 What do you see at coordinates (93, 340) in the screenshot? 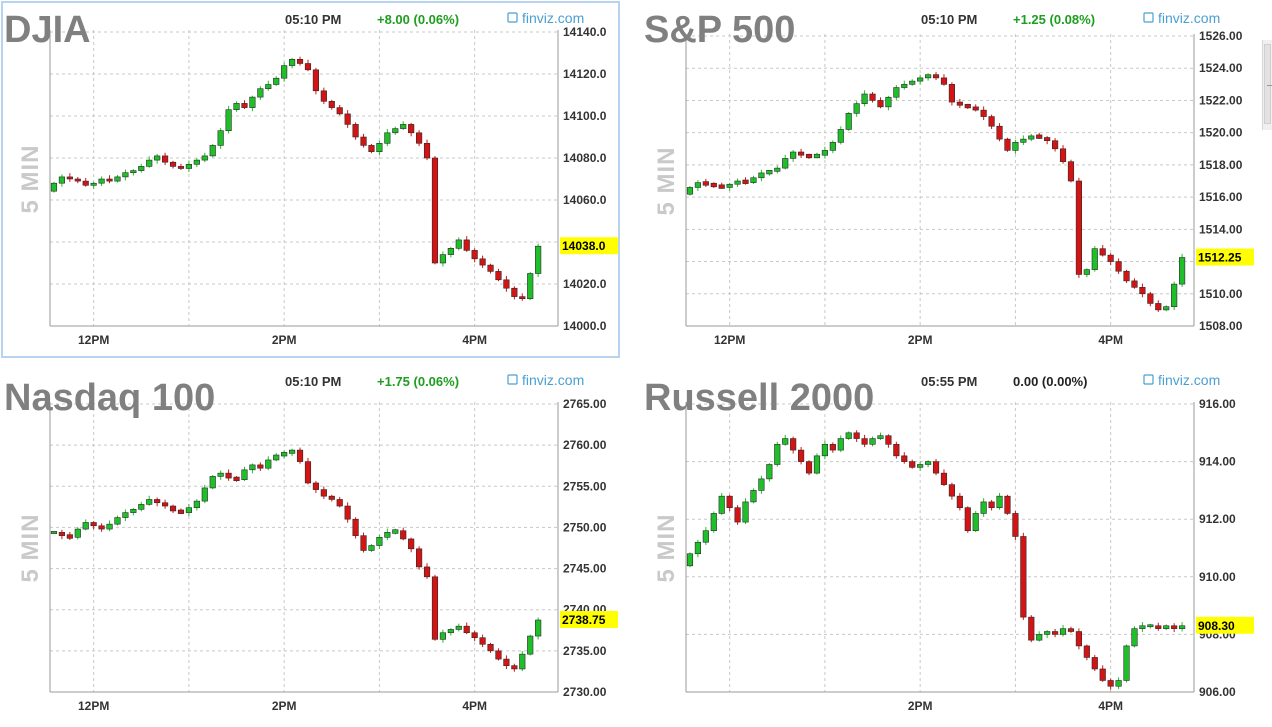
I see `x-tick-label: 12PM` at bounding box center [93, 340].